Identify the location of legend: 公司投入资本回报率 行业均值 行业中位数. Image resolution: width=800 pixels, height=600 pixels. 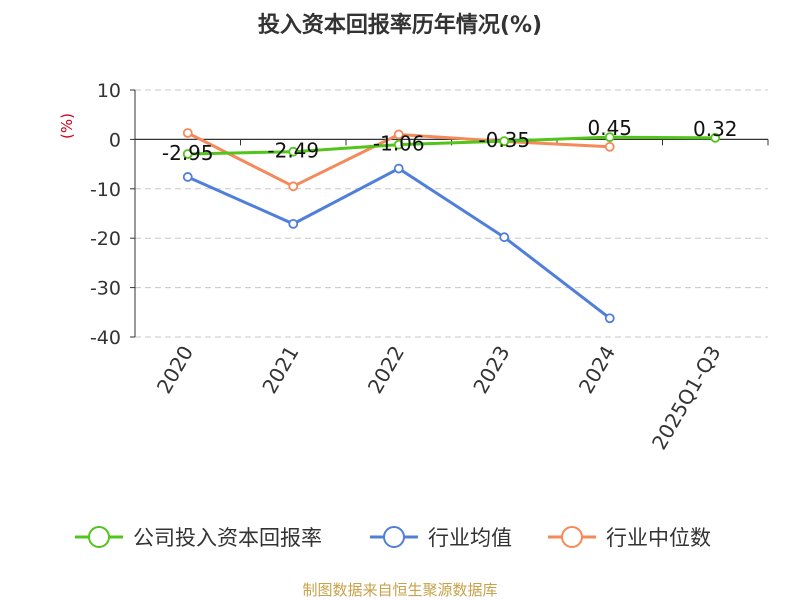
(393, 538).